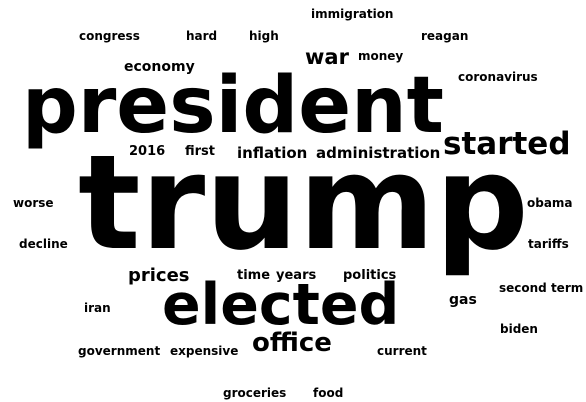 The image size is (586, 402). Describe the element at coordinates (352, 14) in the screenshot. I see `word-immigration: immigration` at that location.